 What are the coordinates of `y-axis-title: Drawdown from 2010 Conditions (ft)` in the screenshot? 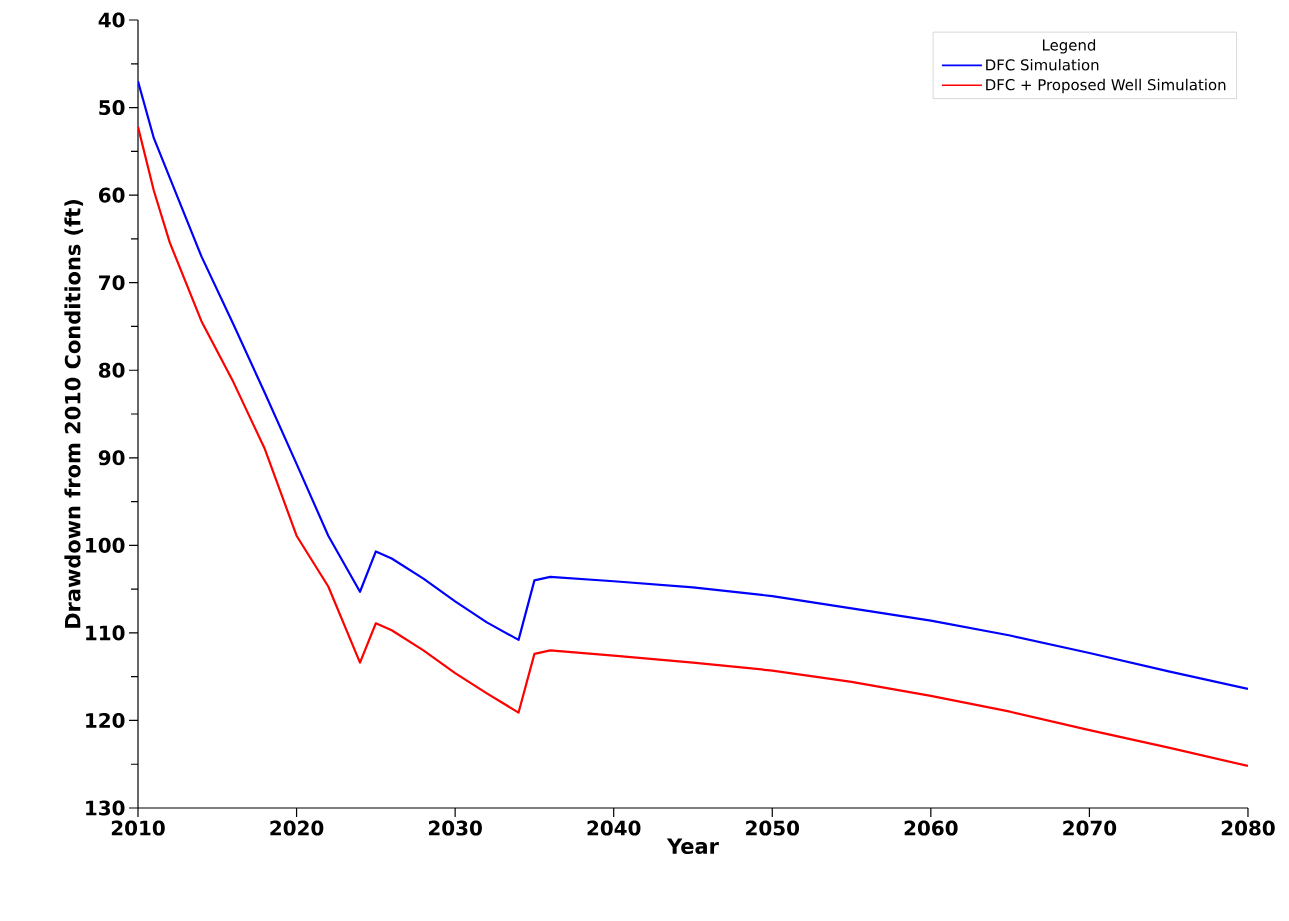 It's located at (74, 414).